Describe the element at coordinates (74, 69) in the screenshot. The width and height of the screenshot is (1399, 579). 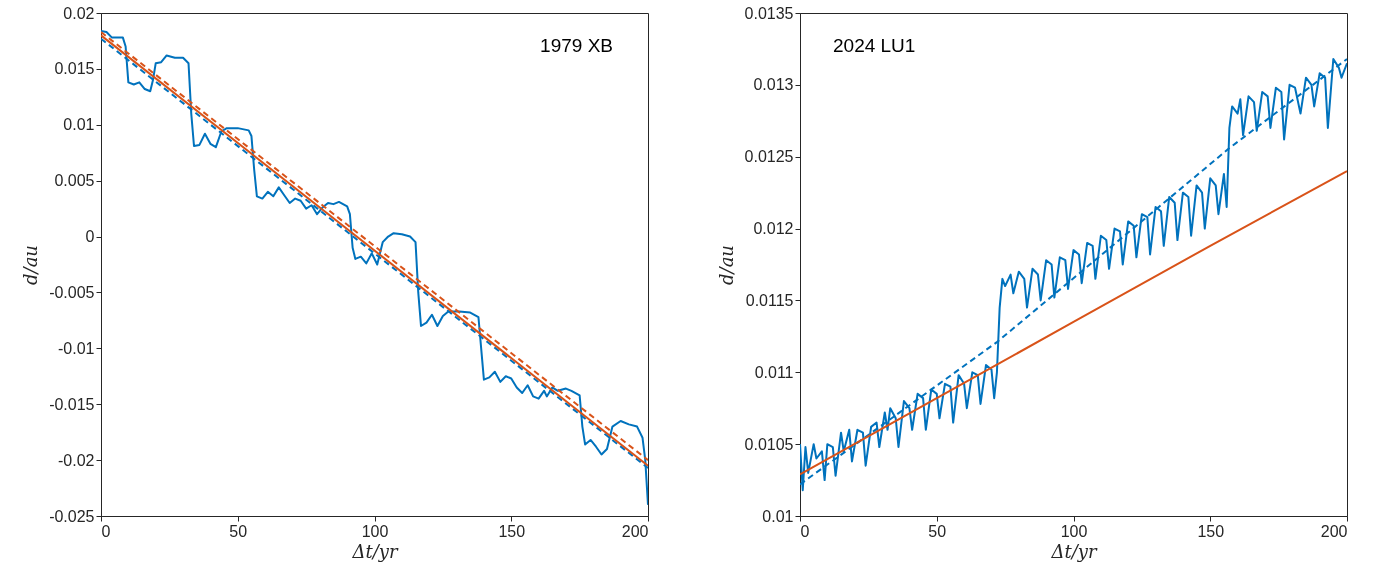
I see `y-tick-label: 0.015` at that location.